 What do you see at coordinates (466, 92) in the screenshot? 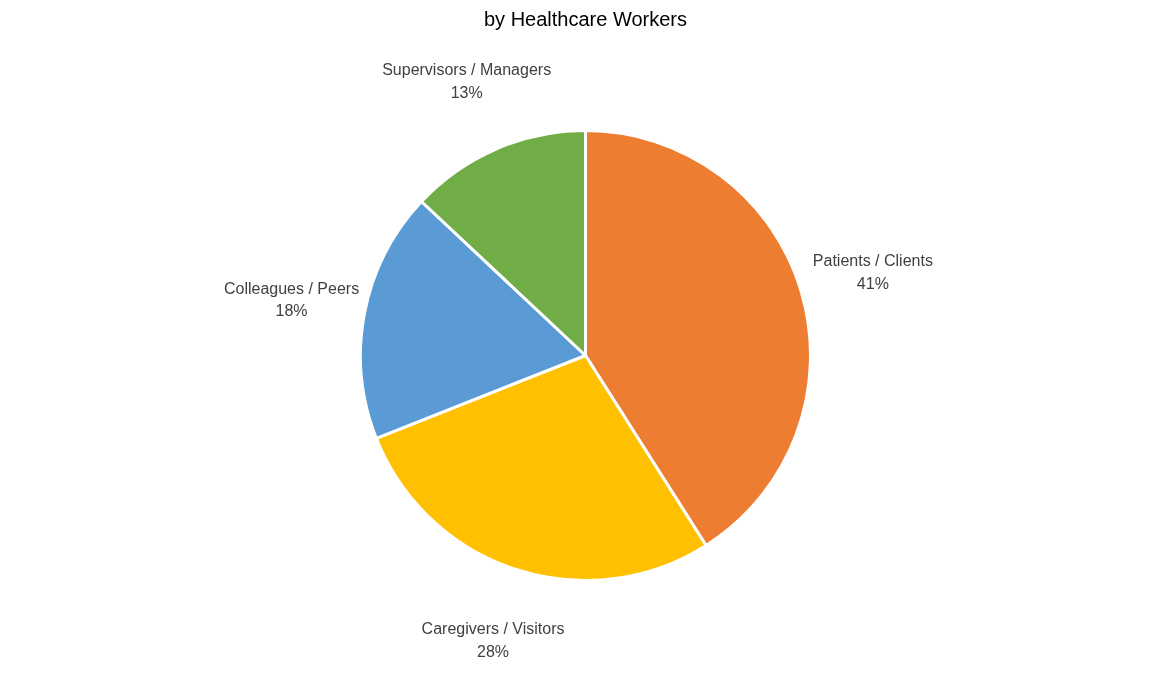
I see `data-label: 13%` at bounding box center [466, 92].